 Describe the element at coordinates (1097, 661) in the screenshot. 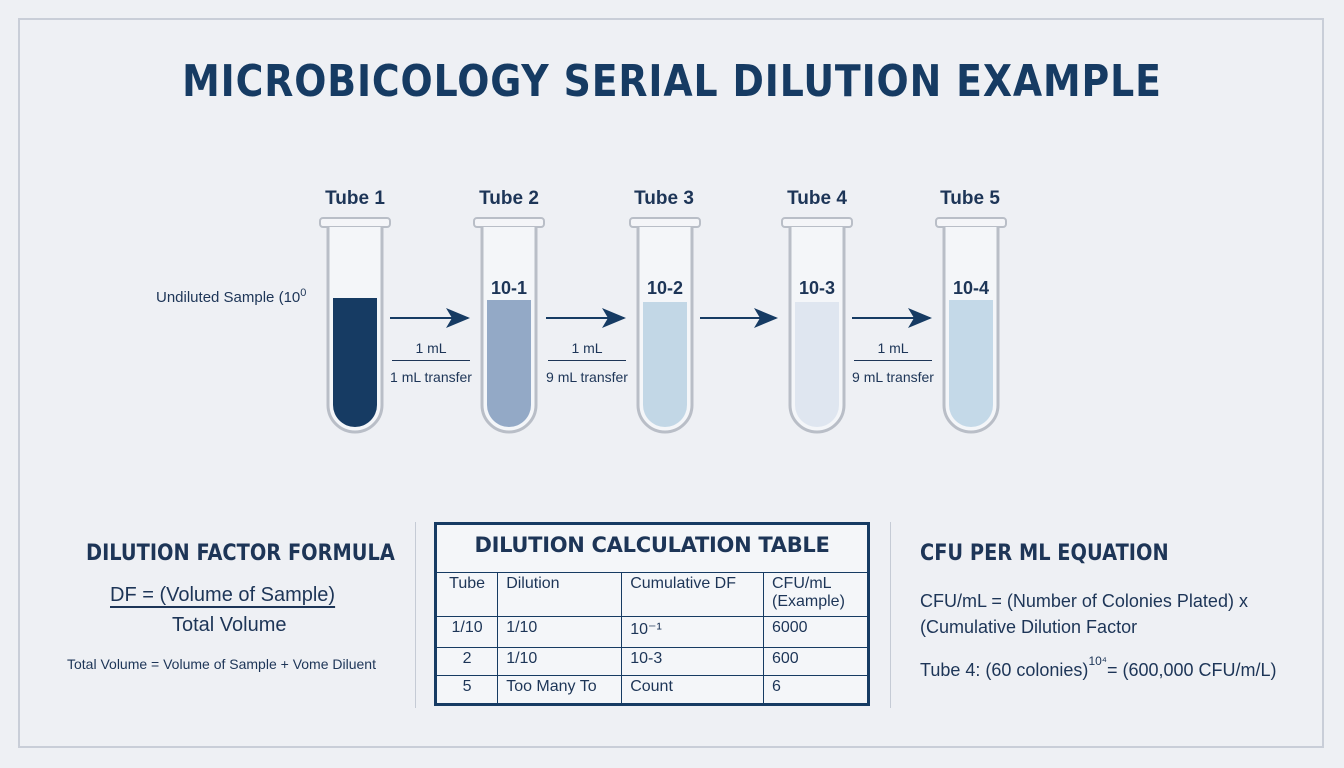

I see `cfu-example-exponent: 10⁴` at that location.